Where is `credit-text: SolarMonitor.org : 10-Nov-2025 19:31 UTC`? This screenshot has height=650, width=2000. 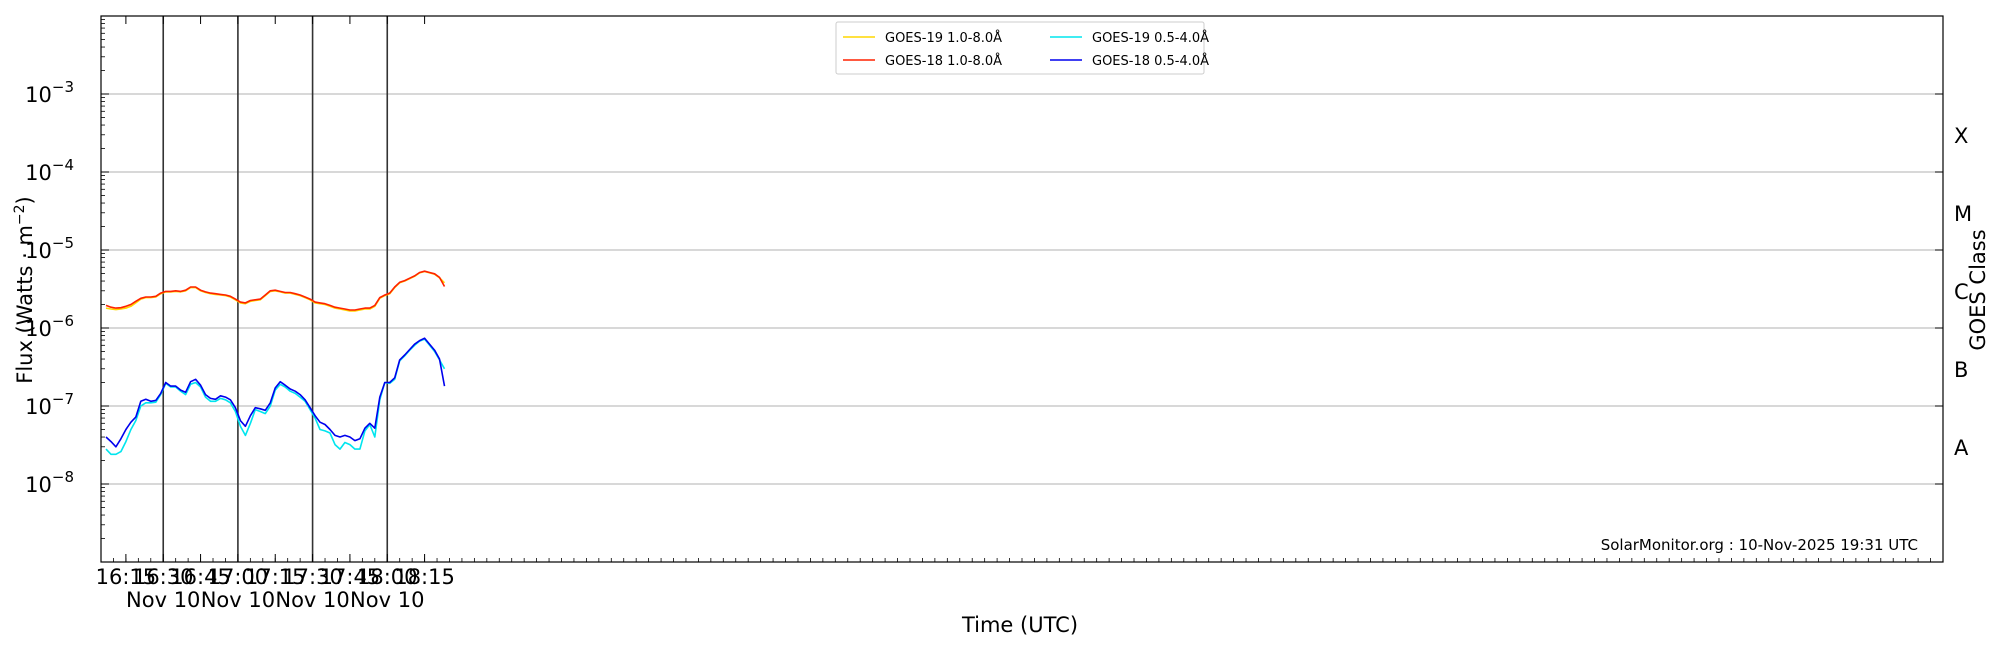 credit-text: SolarMonitor.org : 10-Nov-2025 19:31 UTC is located at coordinates (1759, 545).